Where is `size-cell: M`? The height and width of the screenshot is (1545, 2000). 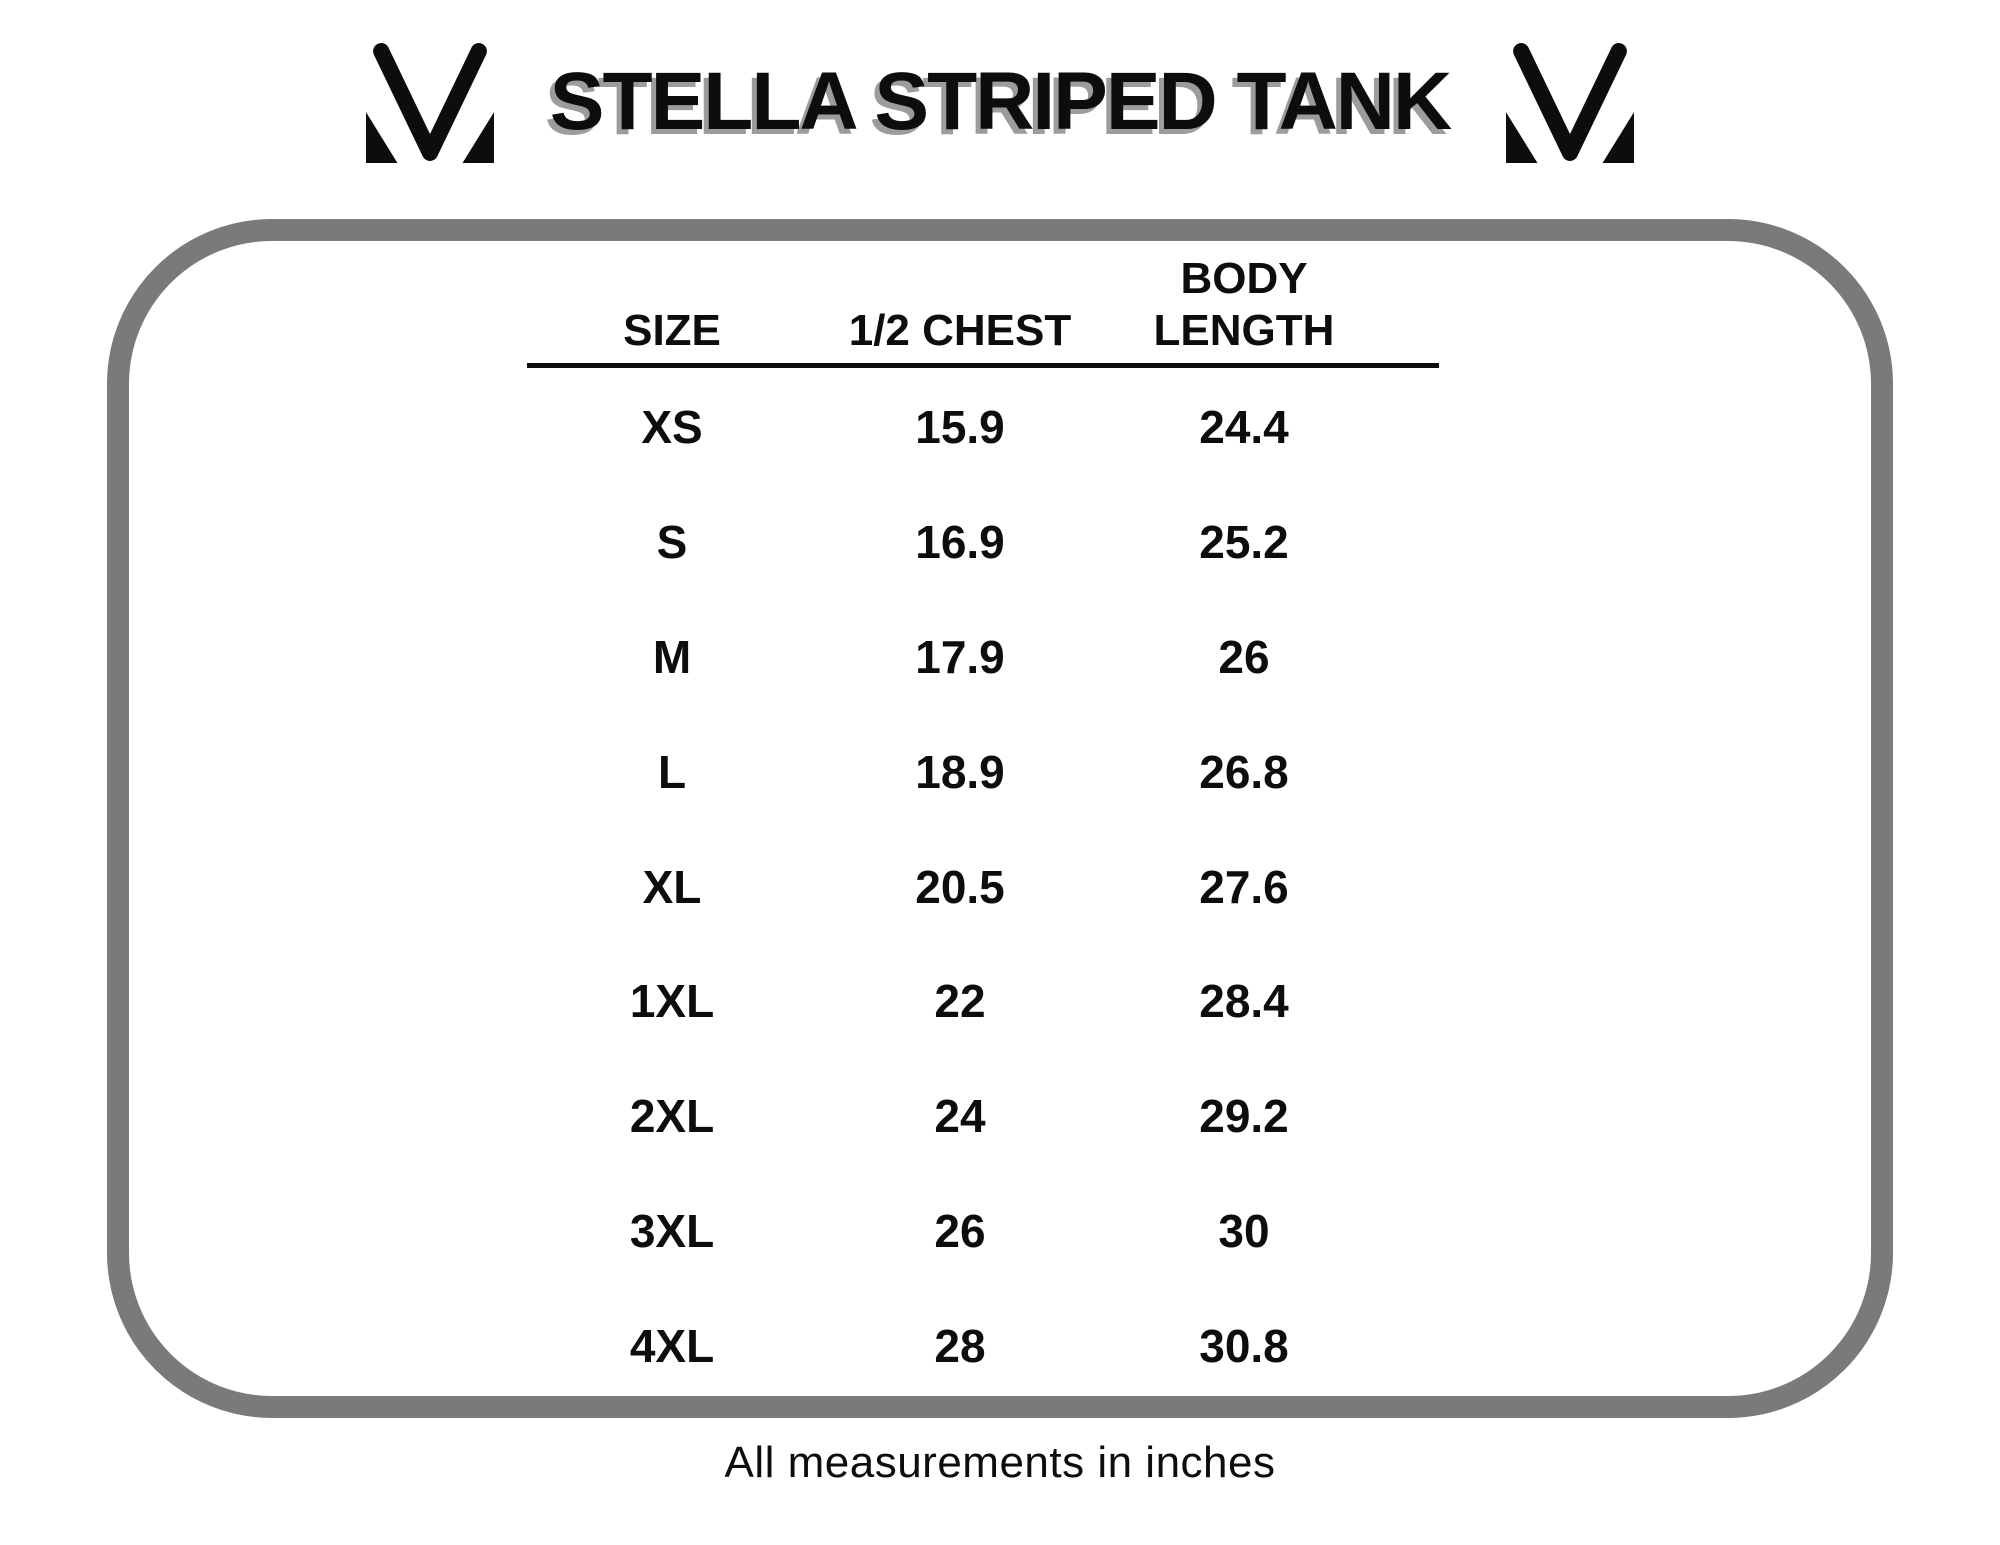
size-cell: M is located at coordinates (672, 657).